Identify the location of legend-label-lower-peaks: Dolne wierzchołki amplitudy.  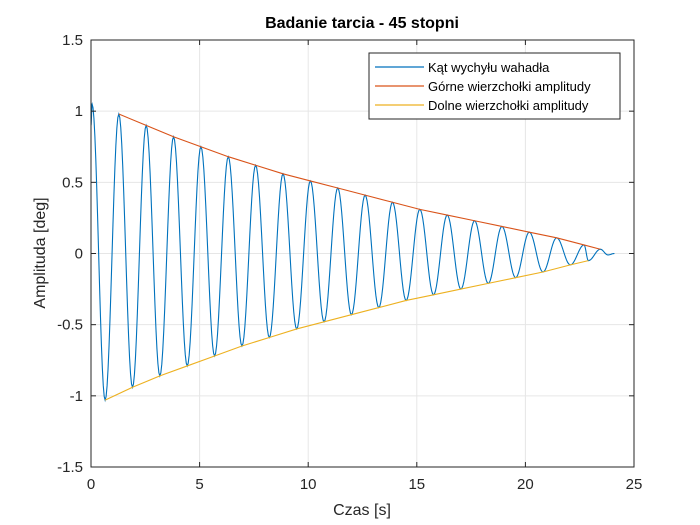
(508, 105).